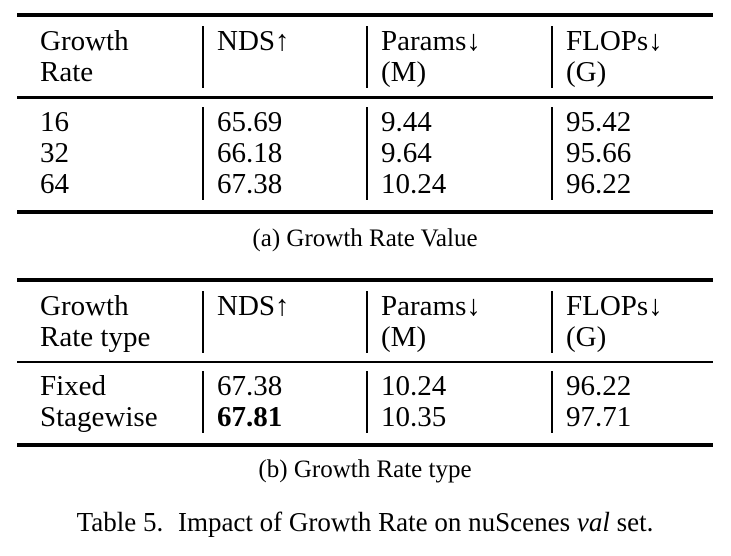 This screenshot has height=556, width=731. What do you see at coordinates (632, 417) in the screenshot?
I see `cell-flops: 97.71` at bounding box center [632, 417].